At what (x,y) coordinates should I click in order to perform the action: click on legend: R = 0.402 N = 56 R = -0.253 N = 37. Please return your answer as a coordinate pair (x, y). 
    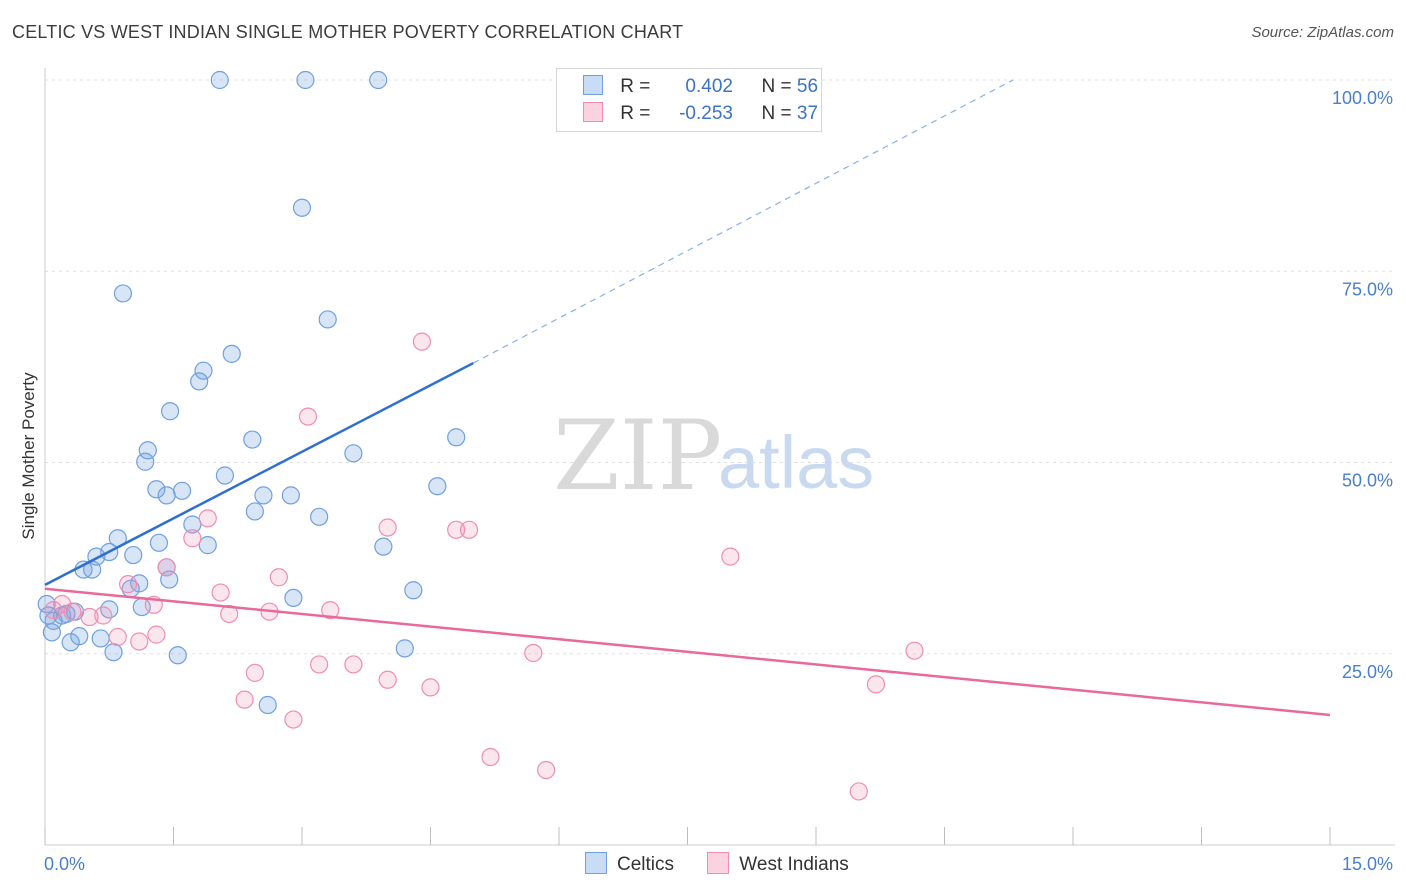
    Looking at the image, I should click on (689, 100).